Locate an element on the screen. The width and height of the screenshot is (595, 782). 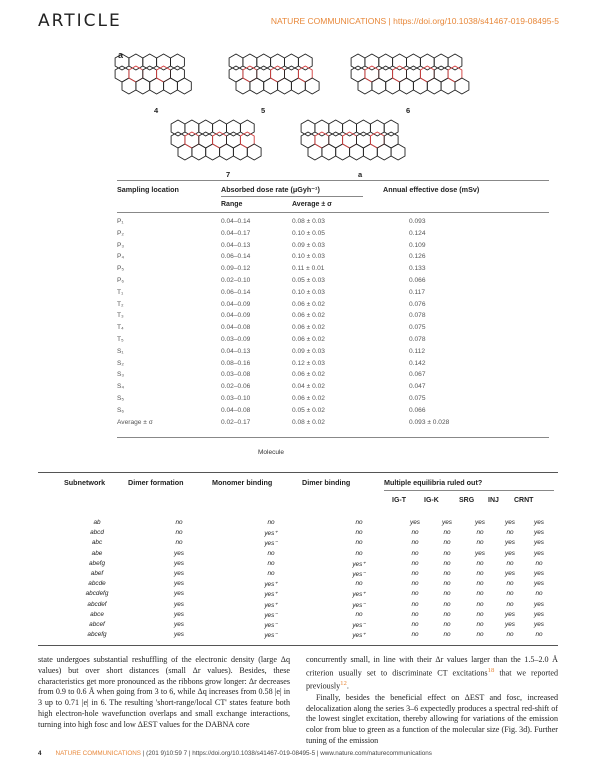
dose-table-bottom-rule is located at coordinates (333, 437).